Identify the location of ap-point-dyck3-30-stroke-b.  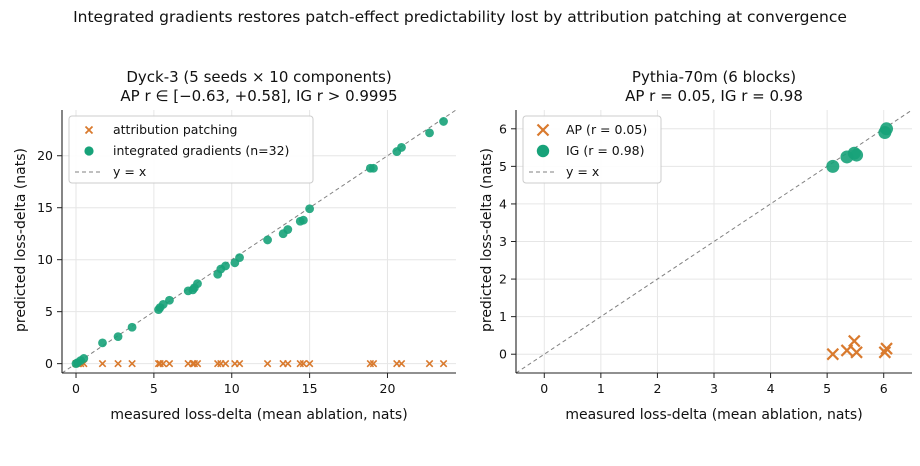
(429, 363).